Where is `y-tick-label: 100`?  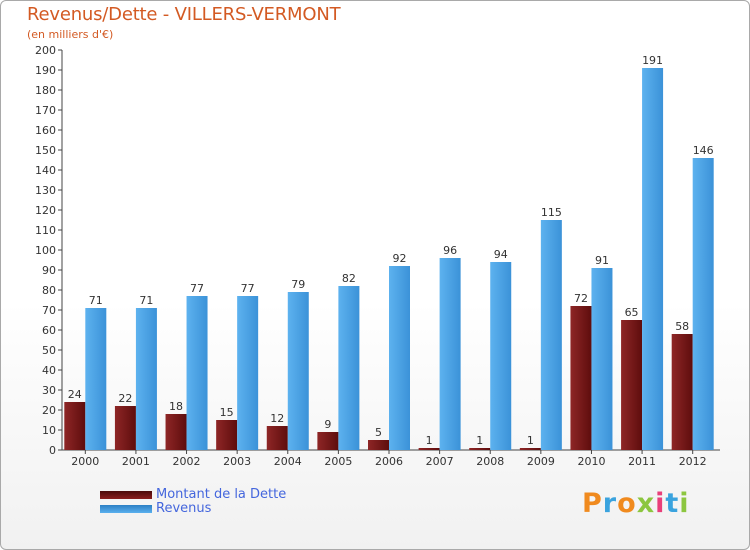 y-tick-label: 100 is located at coordinates (45, 250).